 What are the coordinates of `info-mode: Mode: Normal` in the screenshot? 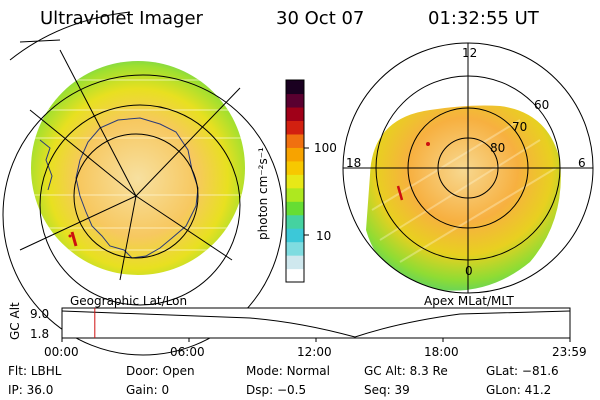 It's located at (288, 371).